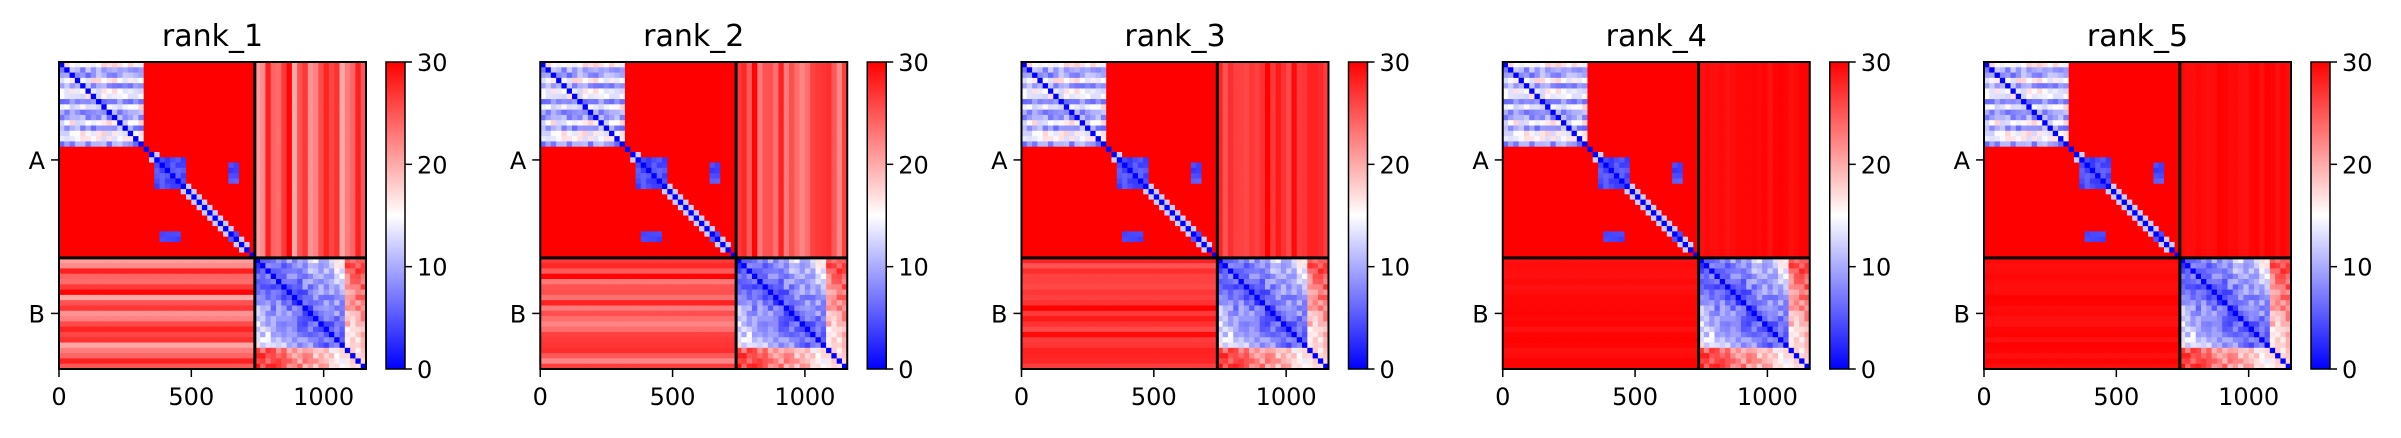 This screenshot has height=438, width=2401. Describe the element at coordinates (1174, 36) in the screenshot. I see `panel-title: rank_3` at that location.